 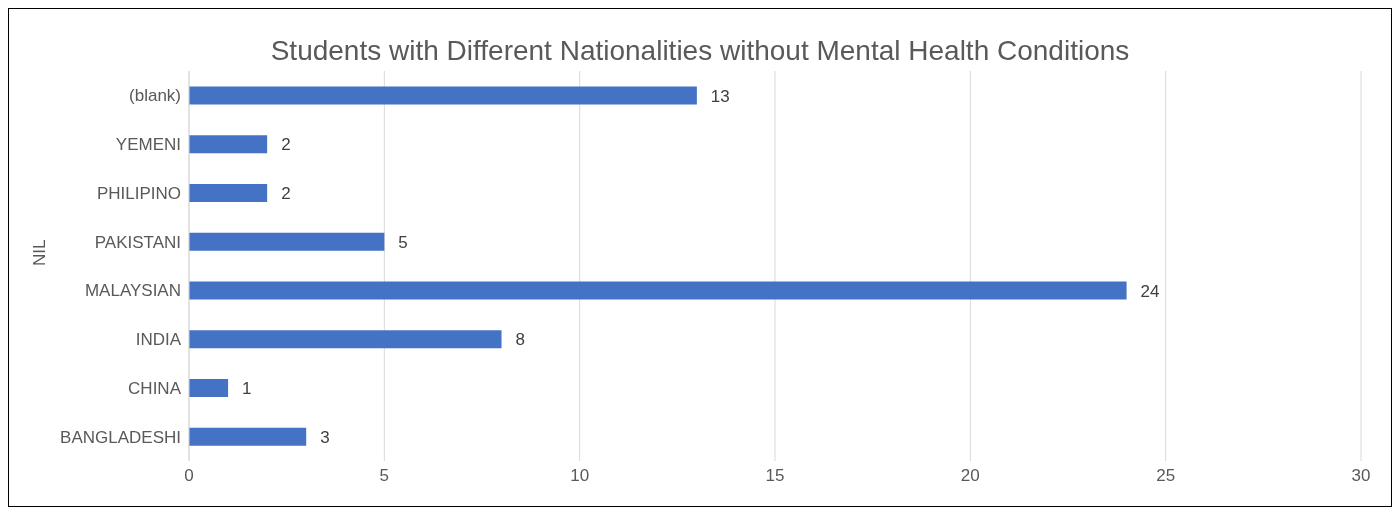 I want to click on y-tick-label: BANGLADESHI, so click(x=120, y=437).